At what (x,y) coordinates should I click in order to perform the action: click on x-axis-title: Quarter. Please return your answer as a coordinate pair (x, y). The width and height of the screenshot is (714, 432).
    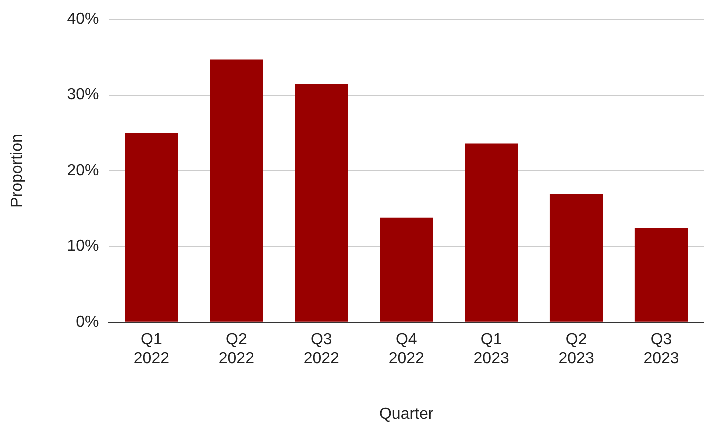
    Looking at the image, I should click on (406, 414).